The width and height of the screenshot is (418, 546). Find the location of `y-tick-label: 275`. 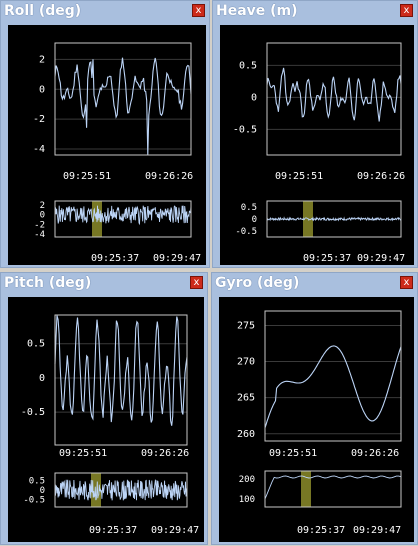

y-tick-label: 275 is located at coordinates (246, 325).